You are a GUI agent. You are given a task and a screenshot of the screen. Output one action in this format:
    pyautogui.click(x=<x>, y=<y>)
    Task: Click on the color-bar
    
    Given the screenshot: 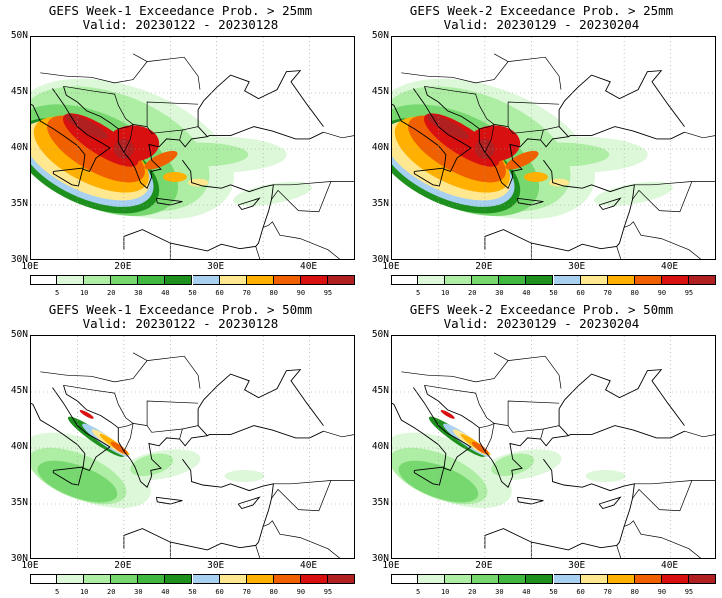 What is the action you would take?
    pyautogui.click(x=192, y=280)
    